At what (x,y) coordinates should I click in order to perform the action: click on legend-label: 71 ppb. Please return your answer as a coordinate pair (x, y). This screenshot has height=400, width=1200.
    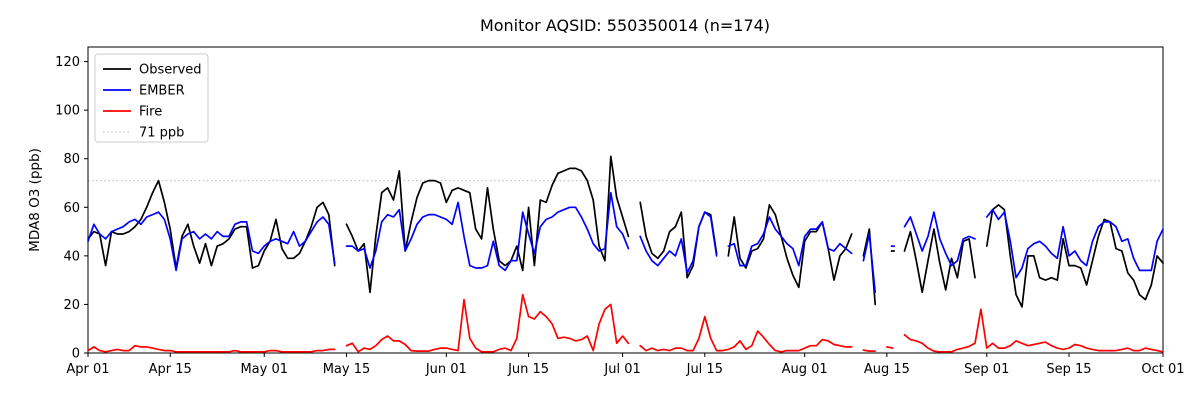
    Looking at the image, I should click on (161, 133).